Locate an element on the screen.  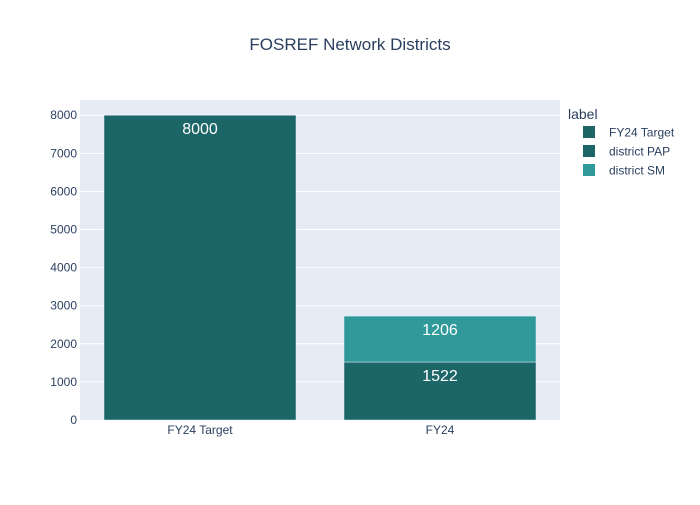
y-tick-label: 6000 is located at coordinates (63, 191).